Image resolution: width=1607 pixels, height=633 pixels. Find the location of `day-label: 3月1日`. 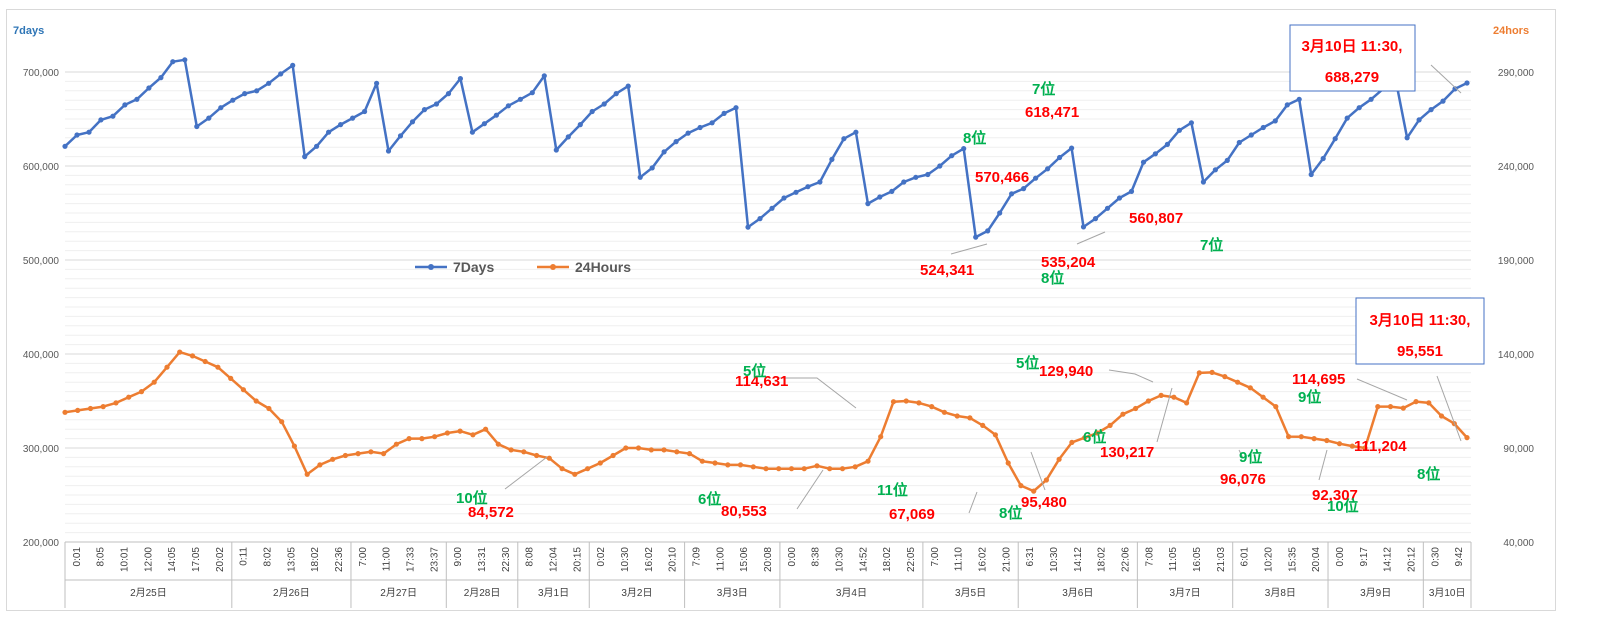

day-label: 3月1日 is located at coordinates (553, 593).